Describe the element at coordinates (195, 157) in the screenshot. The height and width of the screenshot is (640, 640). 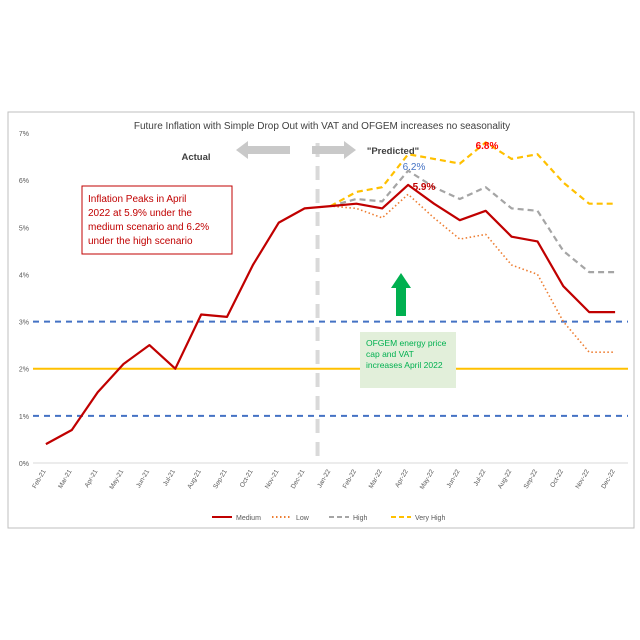
I see `actual-label: Actual` at that location.